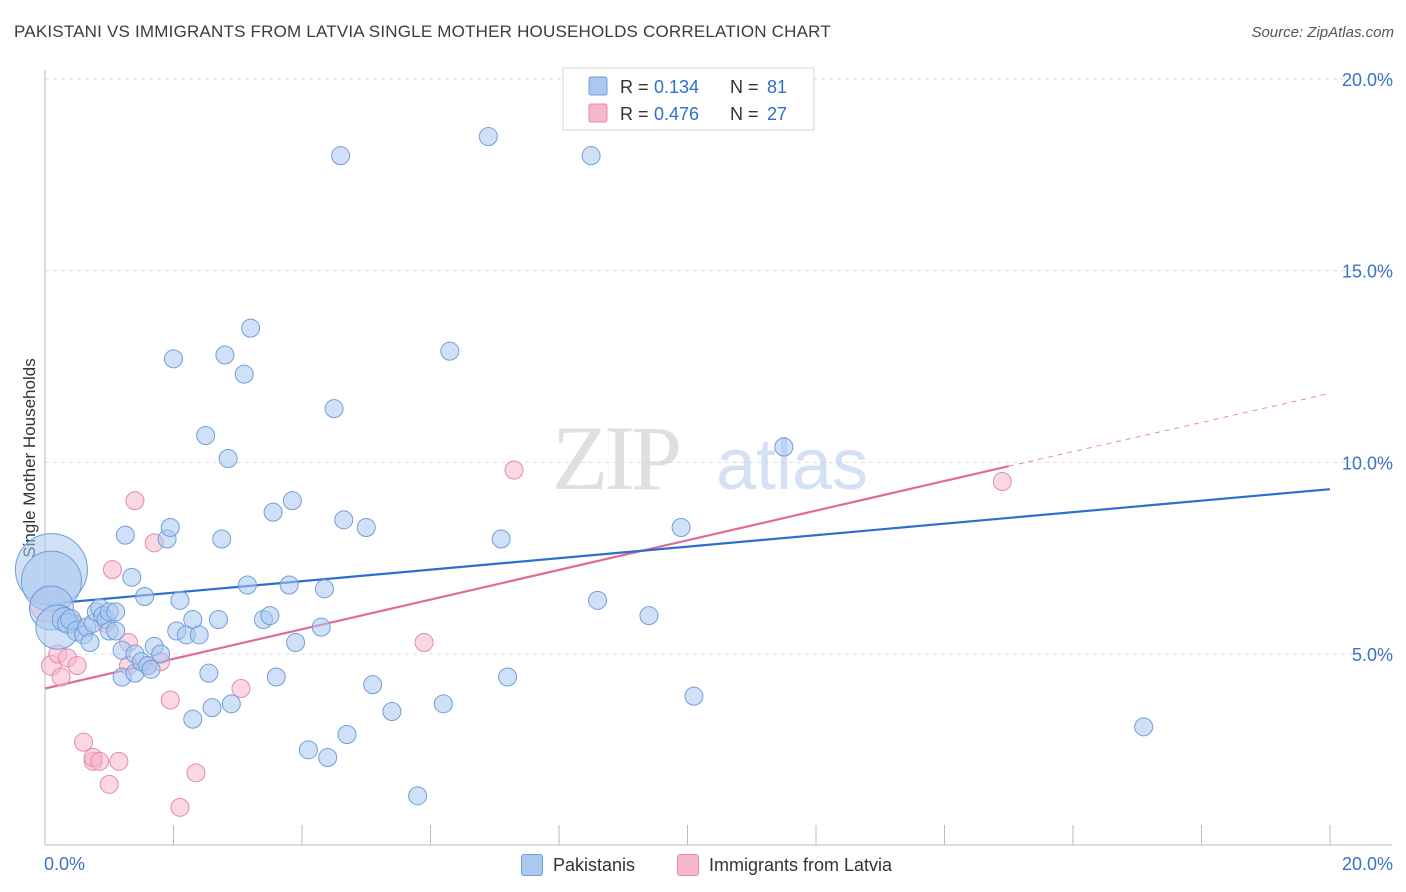 The image size is (1406, 892). I want to click on legend-r-value-2: 0.476, so click(676, 114).